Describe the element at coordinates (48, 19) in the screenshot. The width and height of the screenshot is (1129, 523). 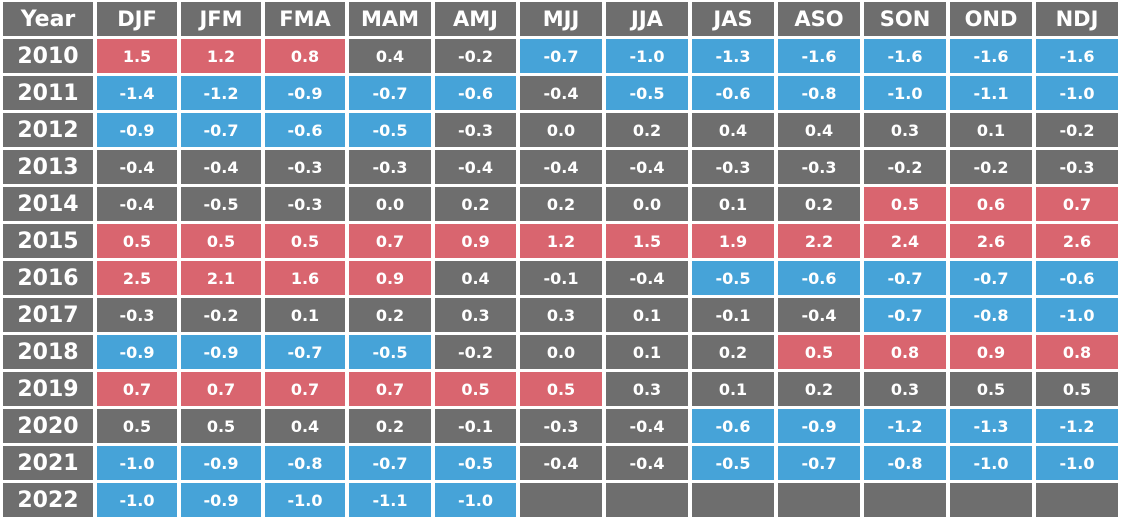
I see `year-column-header: Year` at that location.